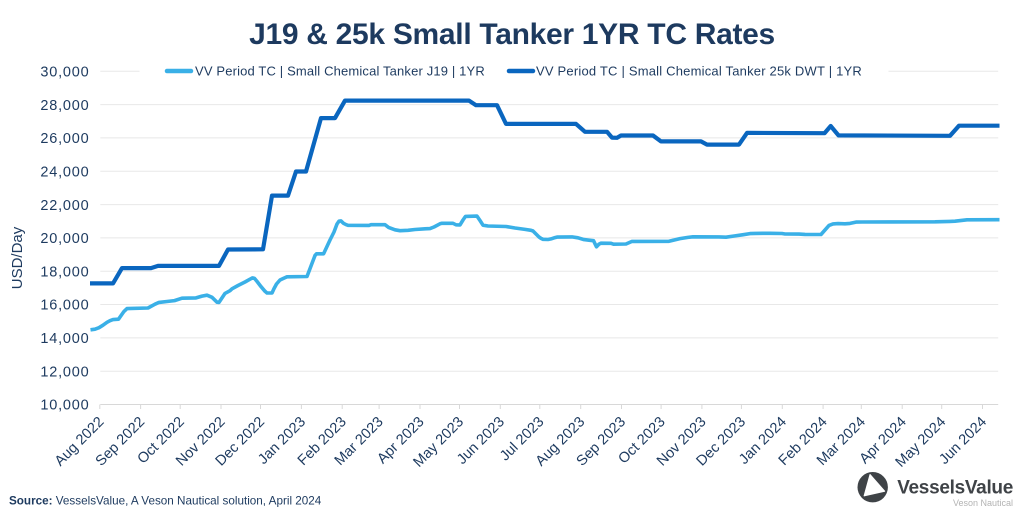 Image resolution: width=1024 pixels, height=513 pixels. Describe the element at coordinates (64, 406) in the screenshot. I see `svg-text: 10,000` at that location.